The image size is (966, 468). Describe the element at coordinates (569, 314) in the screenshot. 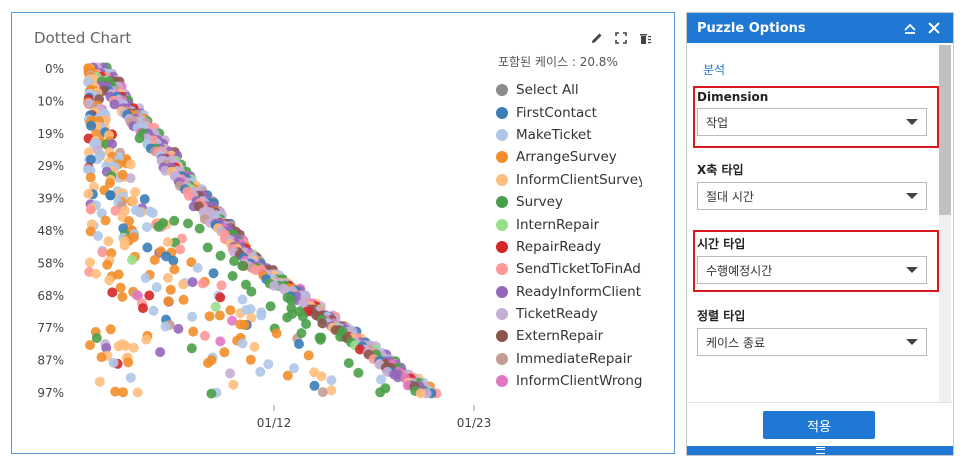

I see `legend-item: TicketReady` at that location.